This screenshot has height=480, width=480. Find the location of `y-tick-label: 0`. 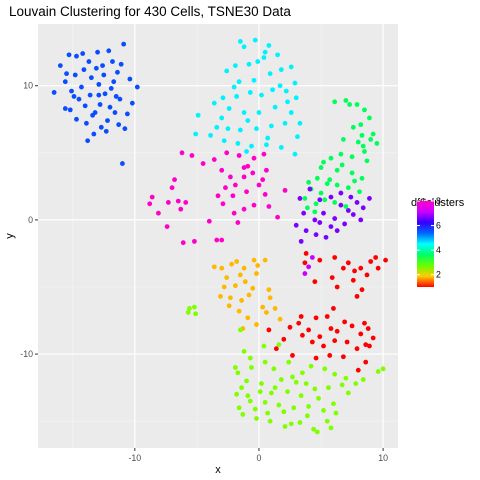

y-tick-label: 0 is located at coordinates (30, 220).